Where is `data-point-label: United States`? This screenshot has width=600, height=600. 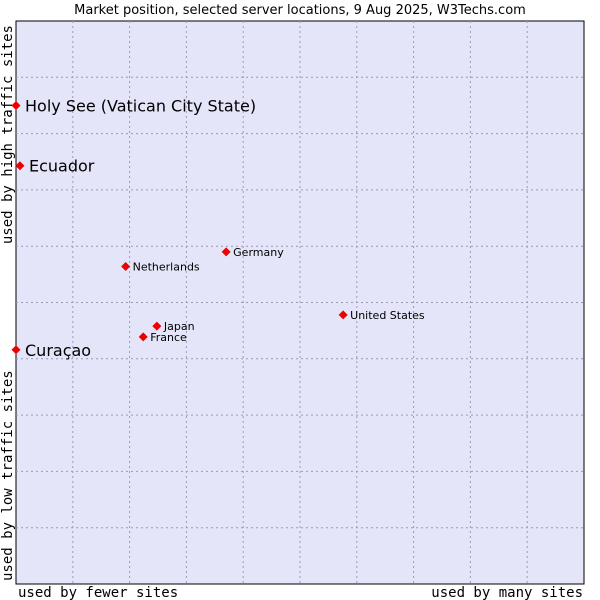 data-point-label: United States is located at coordinates (387, 315).